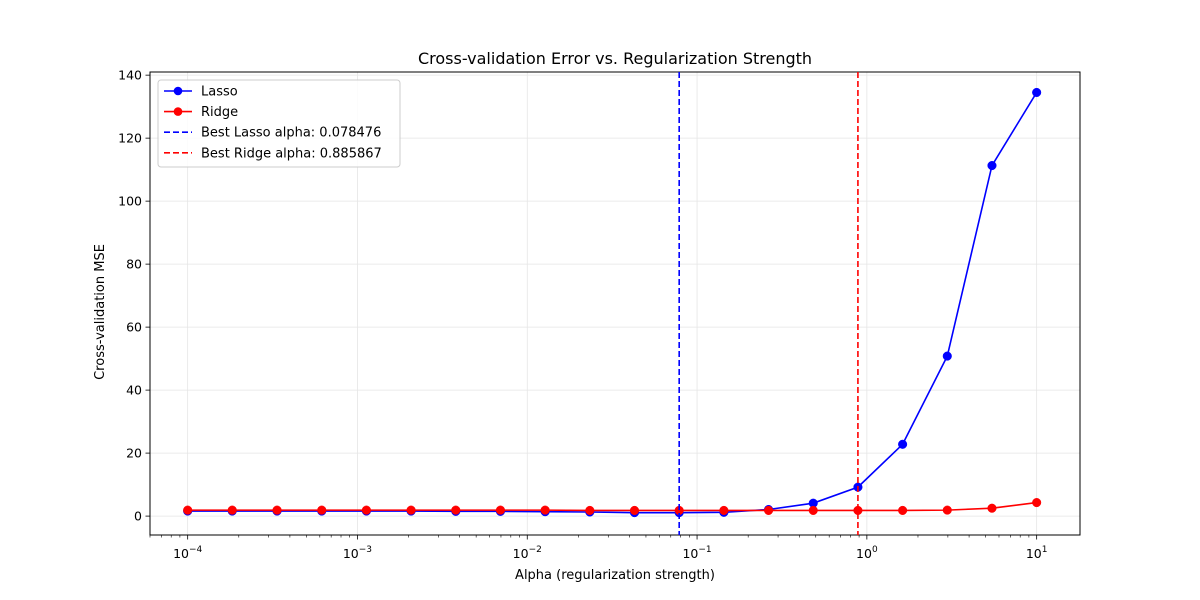  I want to click on legend-entry-label: Best Ridge alpha: 0.885867, so click(291, 153).